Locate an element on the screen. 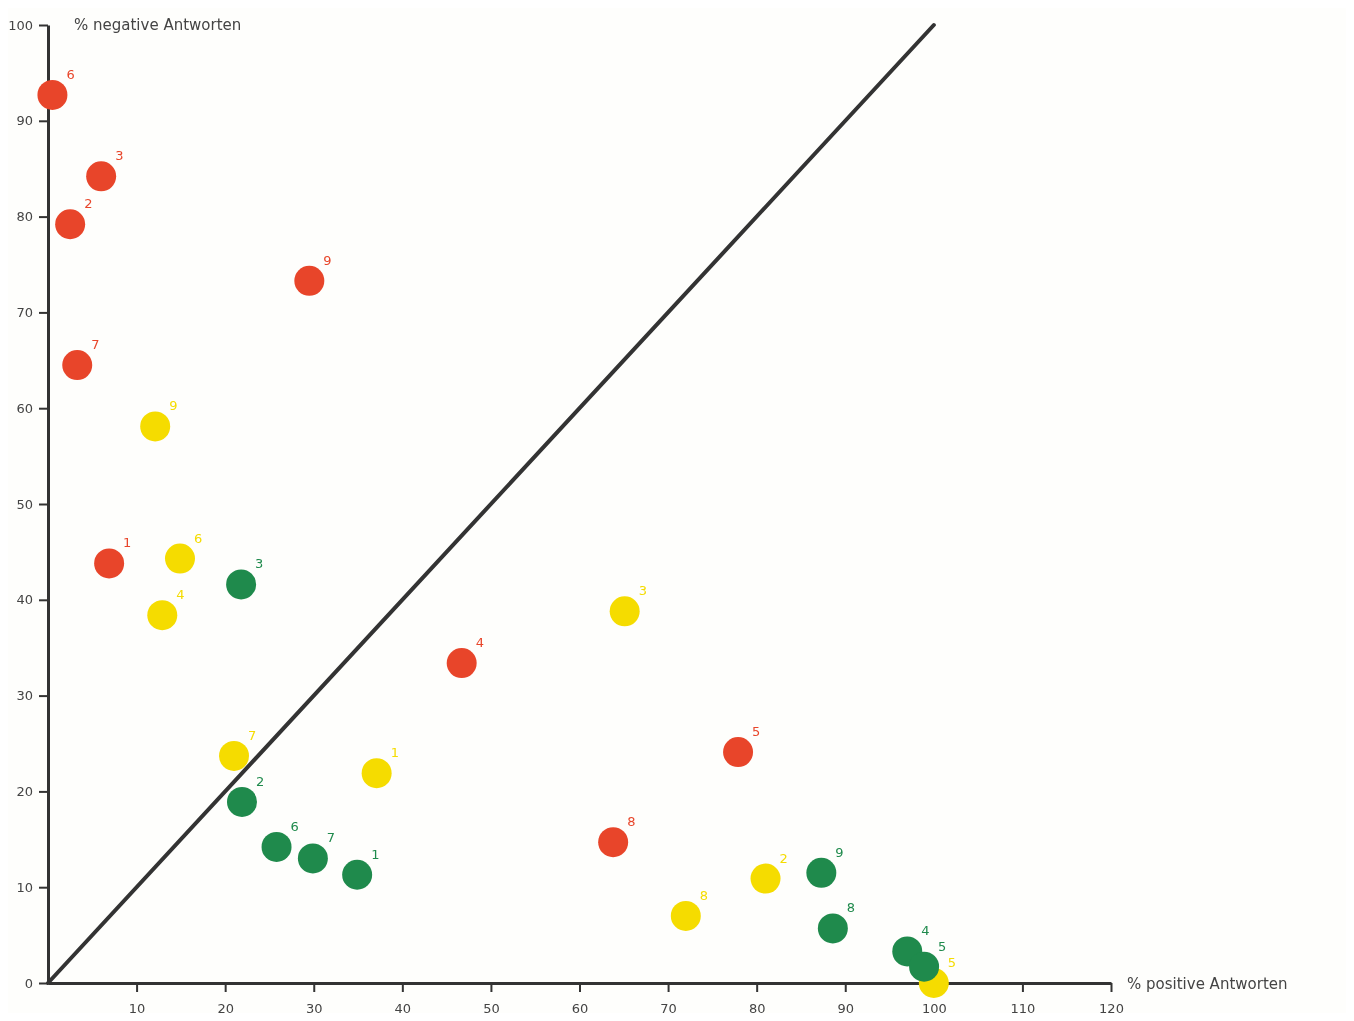  x-tick-label: 80 is located at coordinates (757, 1009).